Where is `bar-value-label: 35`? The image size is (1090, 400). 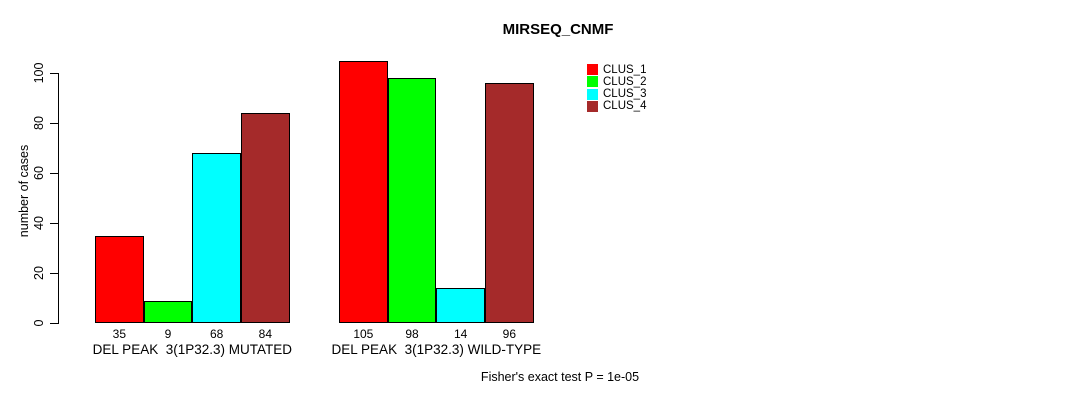
bar-value-label: 35 is located at coordinates (119, 334).